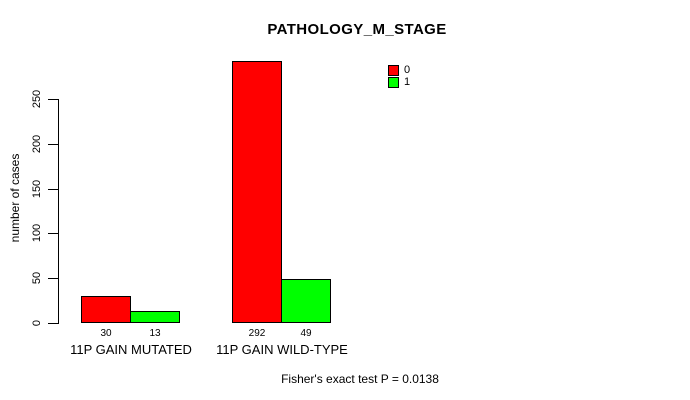 Image resolution: width=690 pixels, height=400 pixels. I want to click on legend-item-0: 0, so click(399, 70).